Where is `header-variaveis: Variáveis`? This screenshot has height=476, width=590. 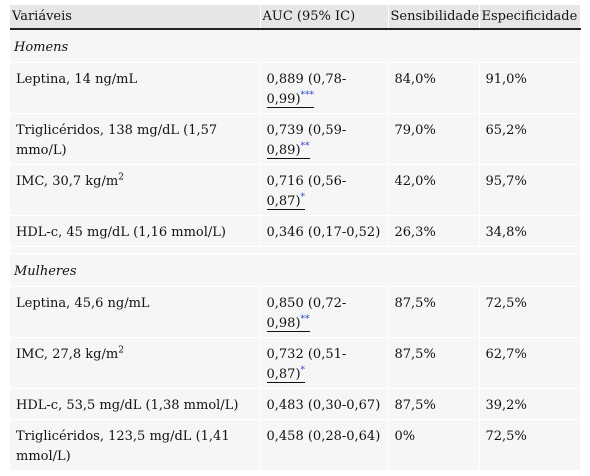 header-variaveis: Variáveis is located at coordinates (135, 17).